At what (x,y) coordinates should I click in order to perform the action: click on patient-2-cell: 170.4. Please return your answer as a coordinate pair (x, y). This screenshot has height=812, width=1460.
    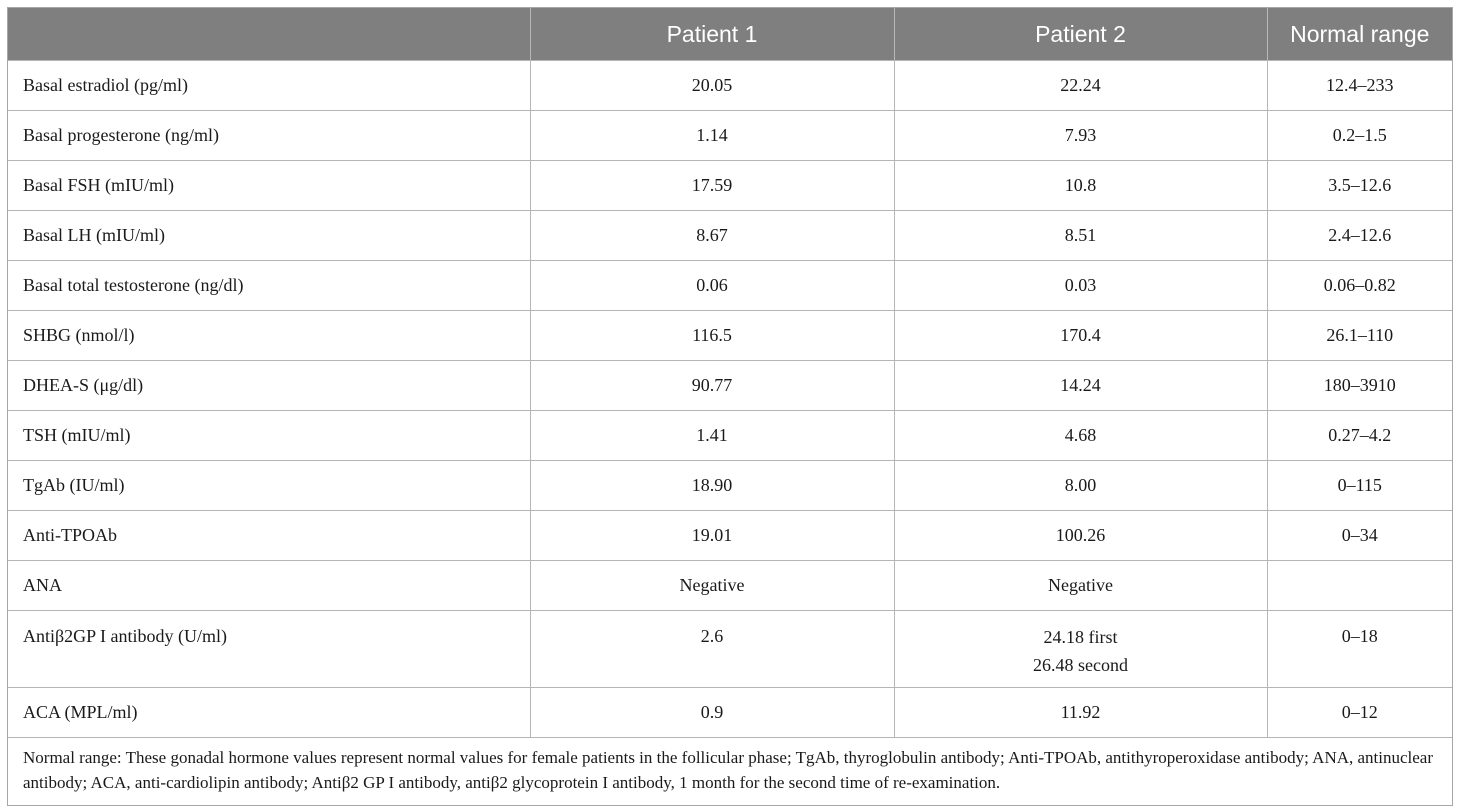
    Looking at the image, I should click on (1080, 335).